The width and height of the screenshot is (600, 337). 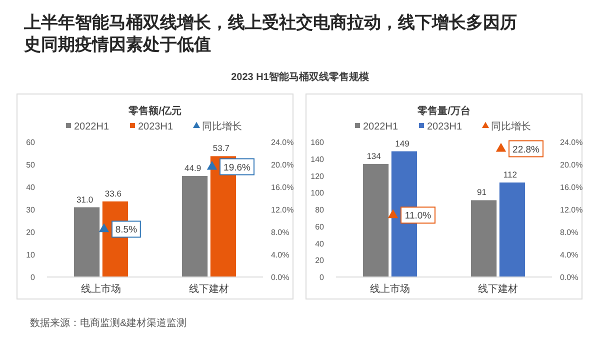 What do you see at coordinates (320, 210) in the screenshot?
I see `y-tick-label: 80` at bounding box center [320, 210].